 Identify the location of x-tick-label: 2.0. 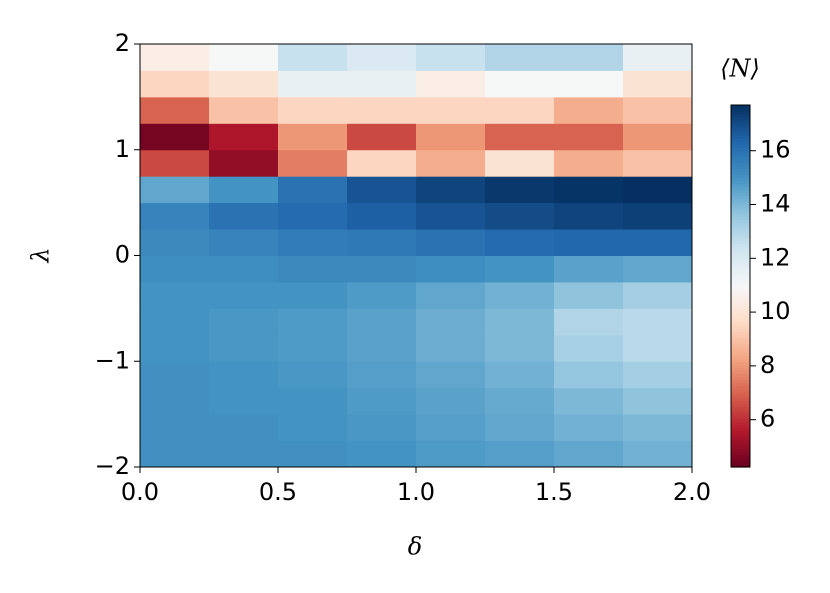
(692, 492).